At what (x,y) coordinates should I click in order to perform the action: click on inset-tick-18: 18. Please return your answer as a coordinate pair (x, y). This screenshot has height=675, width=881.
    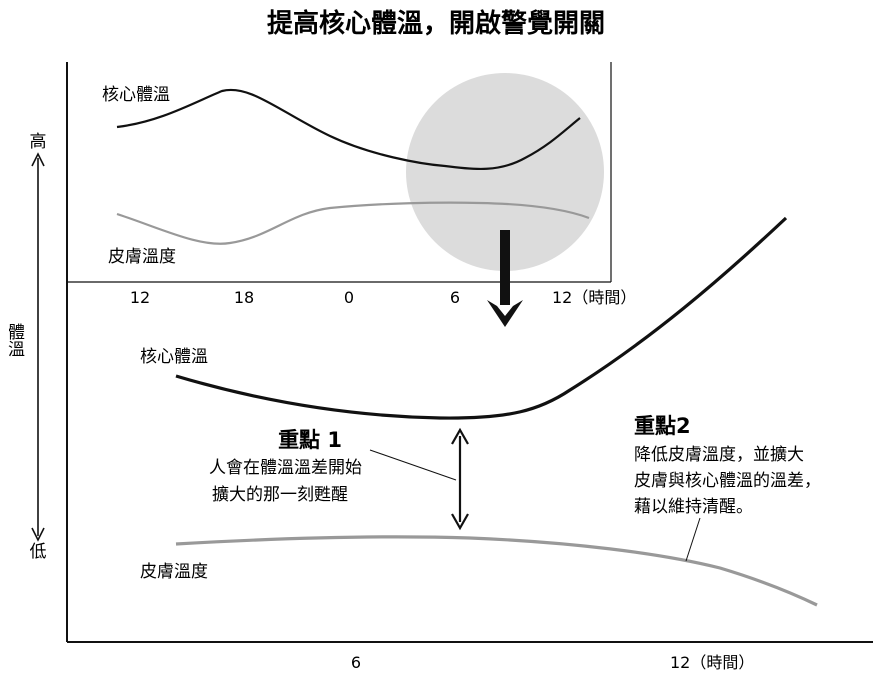
    Looking at the image, I should click on (244, 297).